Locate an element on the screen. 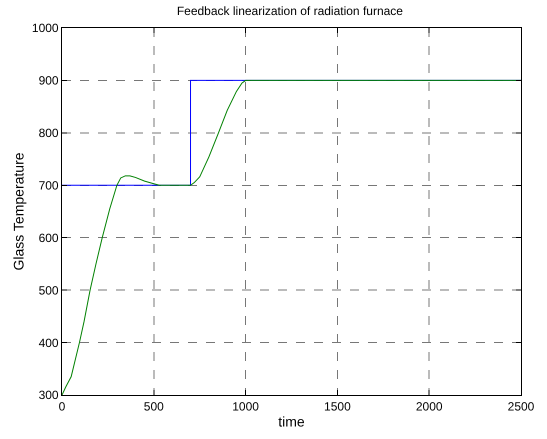  y-tick-label: 600 is located at coordinates (48, 237).